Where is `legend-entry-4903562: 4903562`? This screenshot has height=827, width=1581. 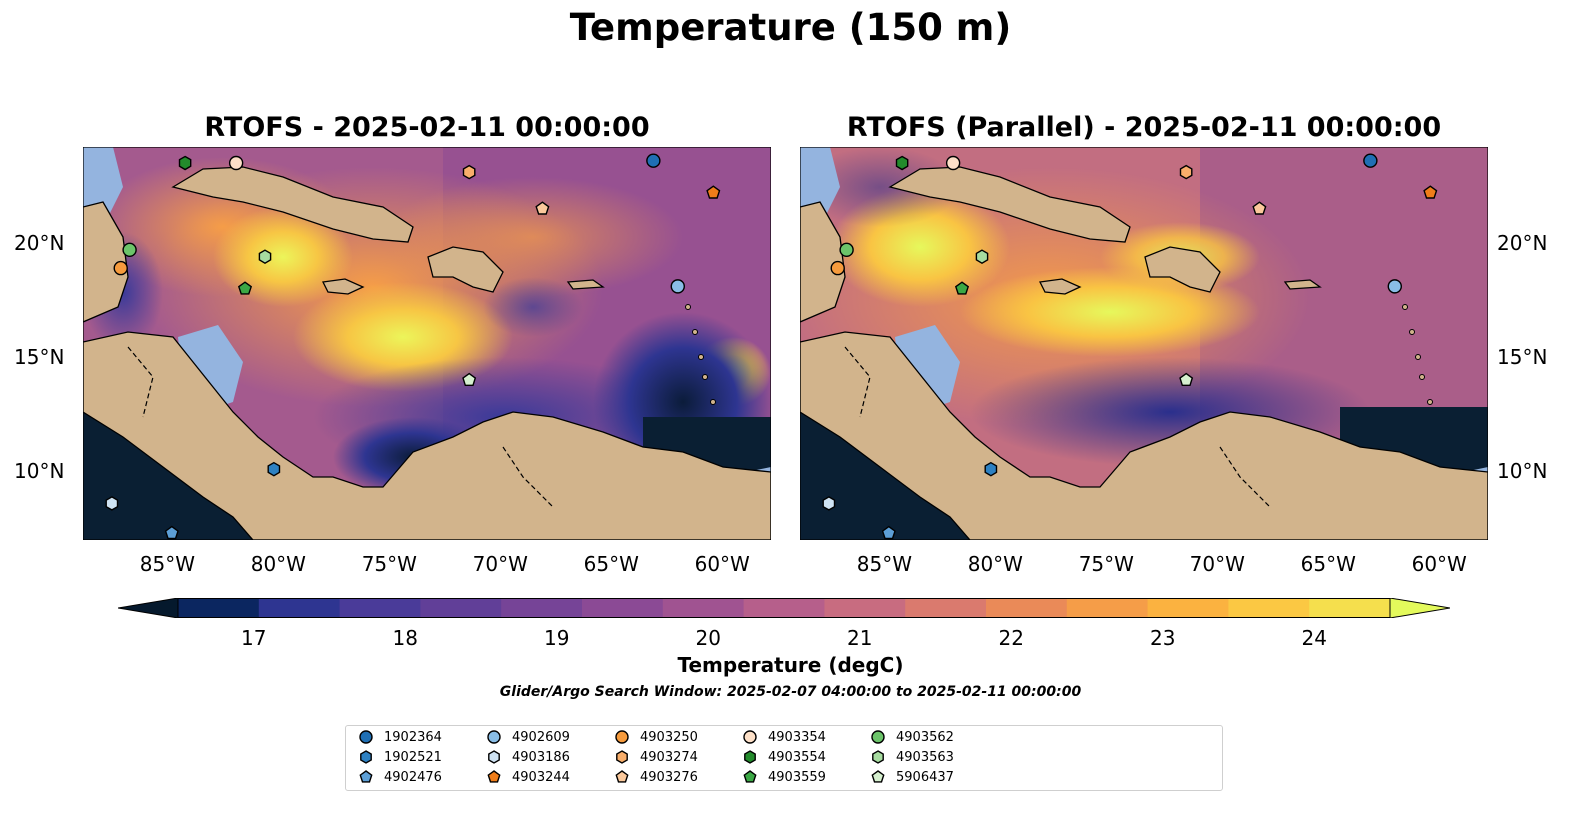 legend-entry-4903562: 4903562 is located at coordinates (912, 737).